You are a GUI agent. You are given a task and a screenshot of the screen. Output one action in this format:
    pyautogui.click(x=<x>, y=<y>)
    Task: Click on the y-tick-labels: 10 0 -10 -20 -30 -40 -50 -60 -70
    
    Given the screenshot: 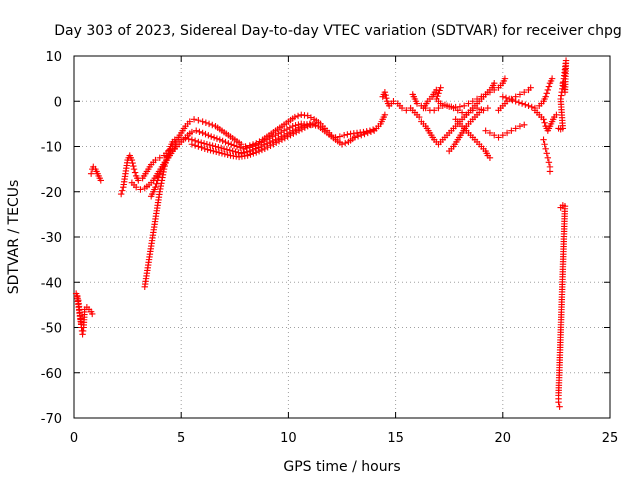 What is the action you would take?
    pyautogui.click(x=51, y=238)
    